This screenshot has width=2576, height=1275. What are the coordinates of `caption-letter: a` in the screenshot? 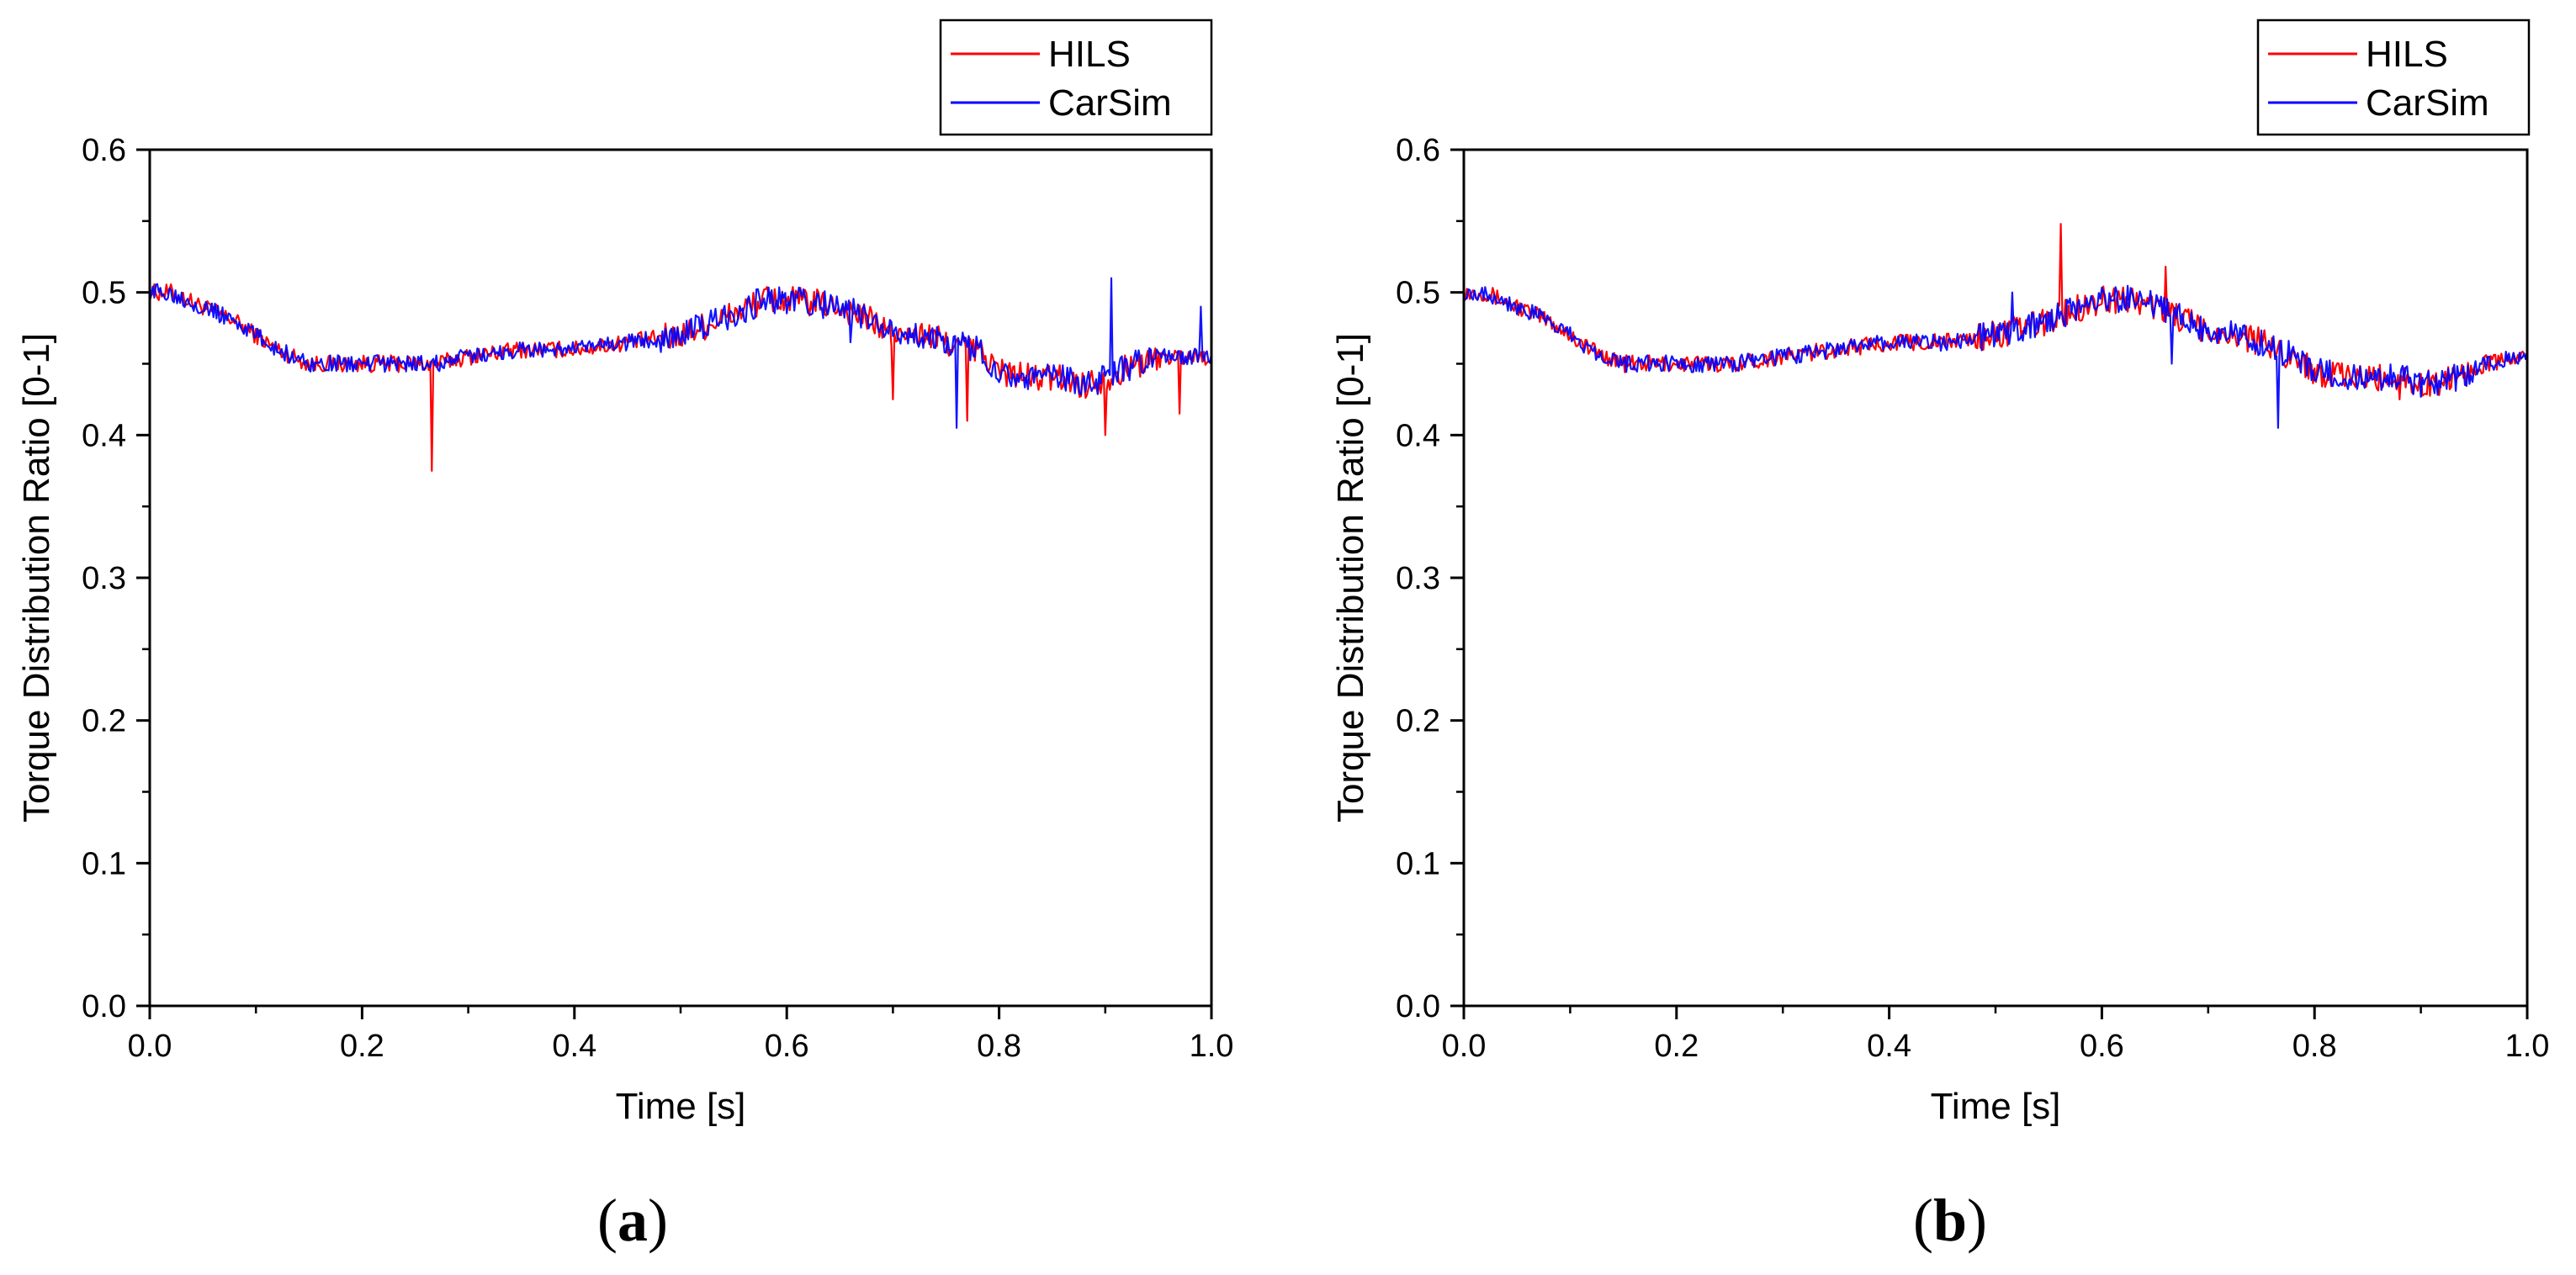 It's located at (632, 1220).